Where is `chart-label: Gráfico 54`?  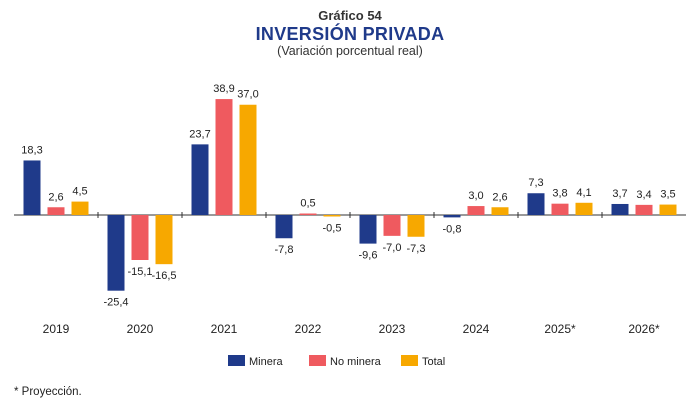 chart-label: Gráfico 54 is located at coordinates (350, 15).